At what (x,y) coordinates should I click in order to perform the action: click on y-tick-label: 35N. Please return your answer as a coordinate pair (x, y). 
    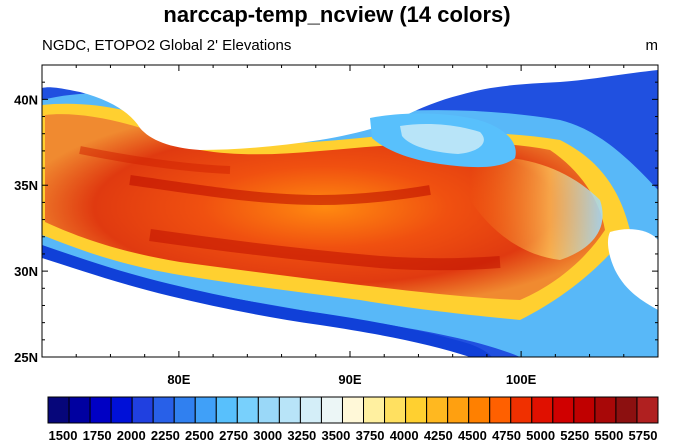
    Looking at the image, I should click on (26, 185).